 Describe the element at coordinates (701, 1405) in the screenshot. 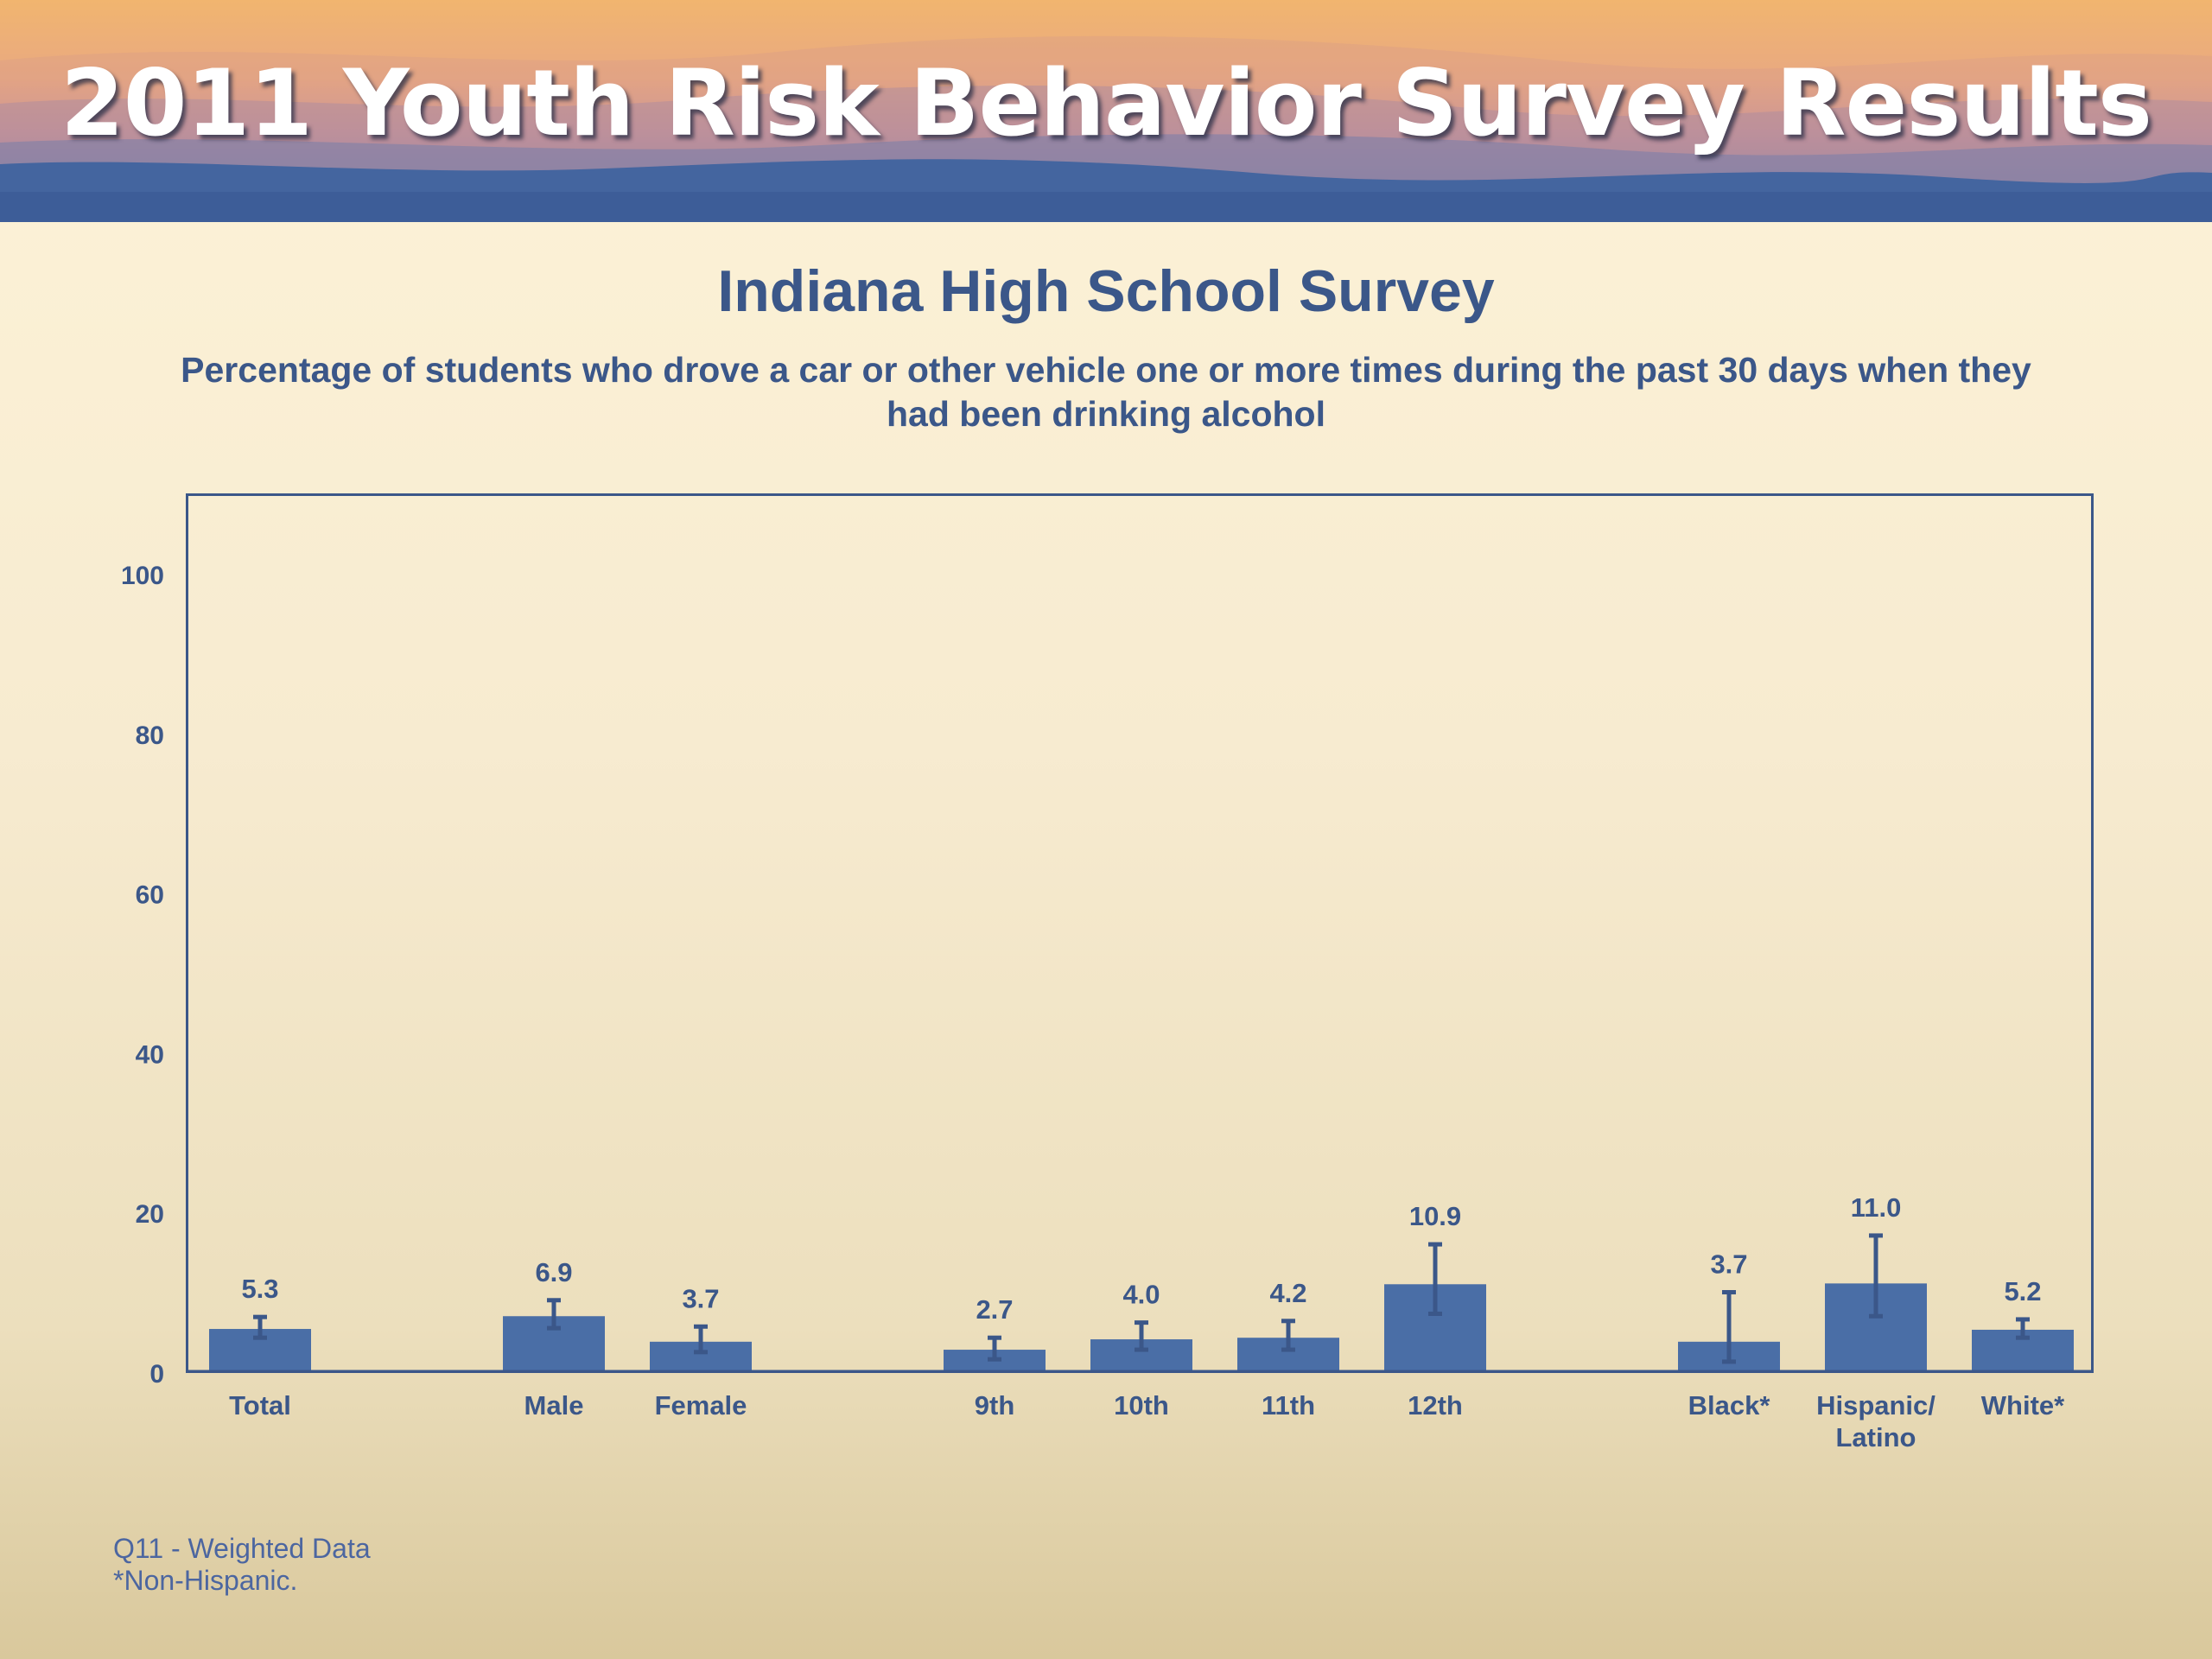

I see `x-tick-label-female: Female` at that location.